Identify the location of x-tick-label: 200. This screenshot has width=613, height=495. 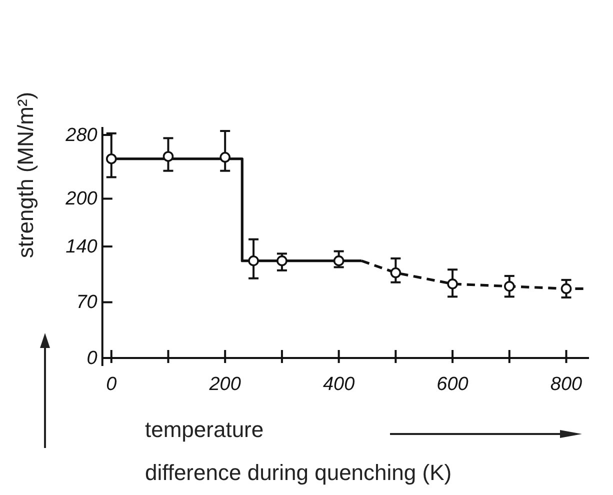
(225, 384).